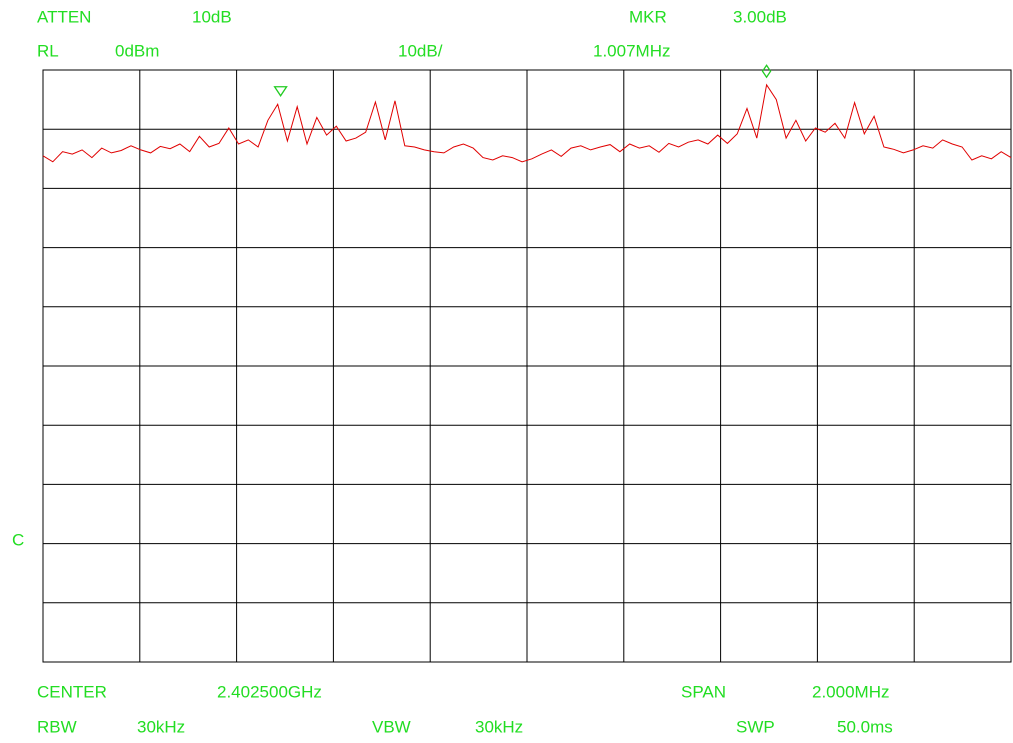 This screenshot has height=743, width=1013. Describe the element at coordinates (420, 50) in the screenshot. I see `scale: 10dB/` at that location.